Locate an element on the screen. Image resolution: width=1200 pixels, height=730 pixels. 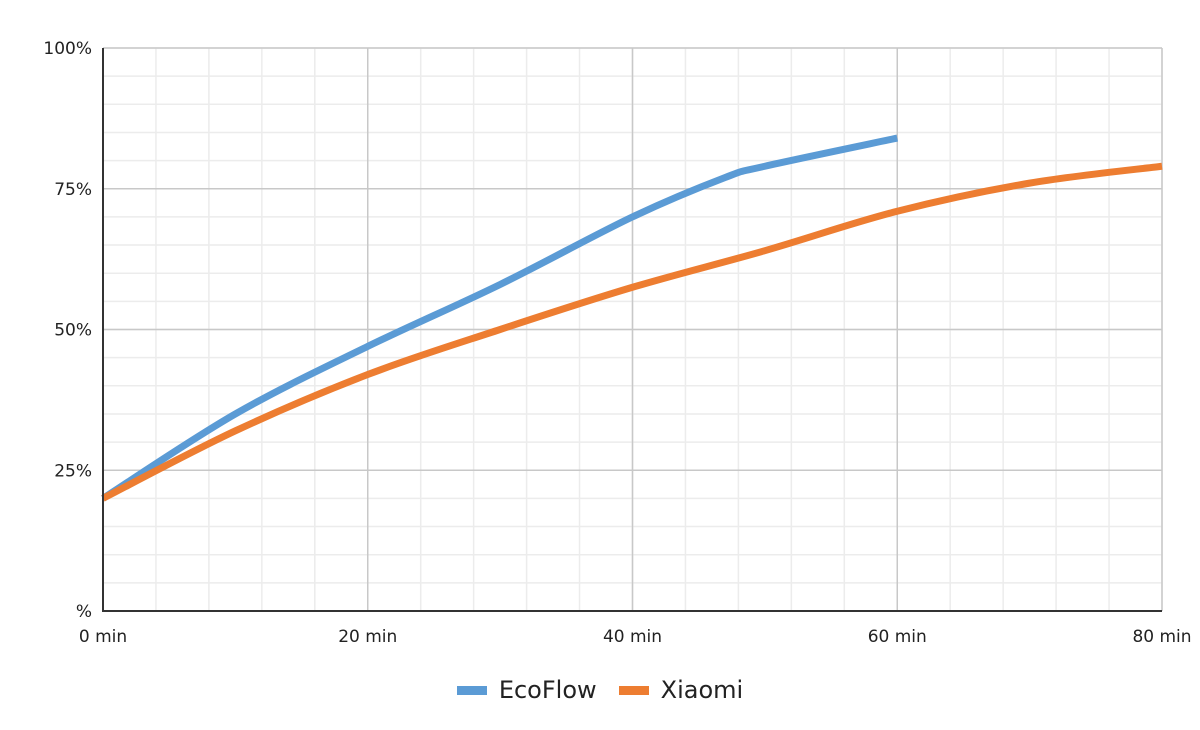
y-axis-tick-labels: % 25% 50% 75% 100% is located at coordinates (67, 330).